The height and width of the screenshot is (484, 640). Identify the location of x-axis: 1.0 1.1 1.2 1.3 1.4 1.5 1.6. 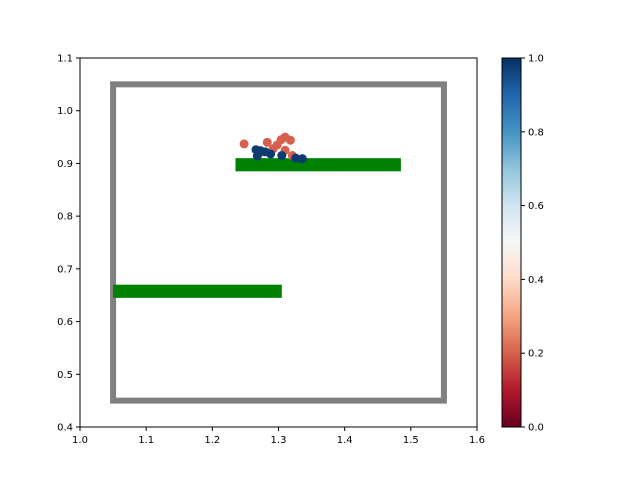
(278, 436).